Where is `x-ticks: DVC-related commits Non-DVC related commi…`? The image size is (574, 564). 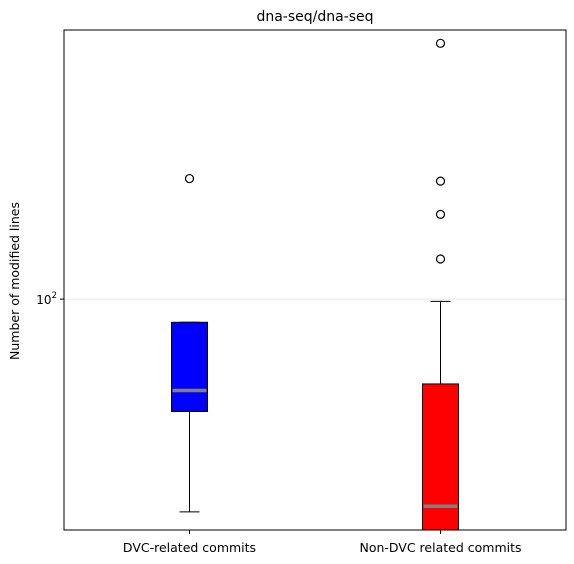 x-ticks: DVC-related commits Non-DVC related commi… is located at coordinates (322, 542).